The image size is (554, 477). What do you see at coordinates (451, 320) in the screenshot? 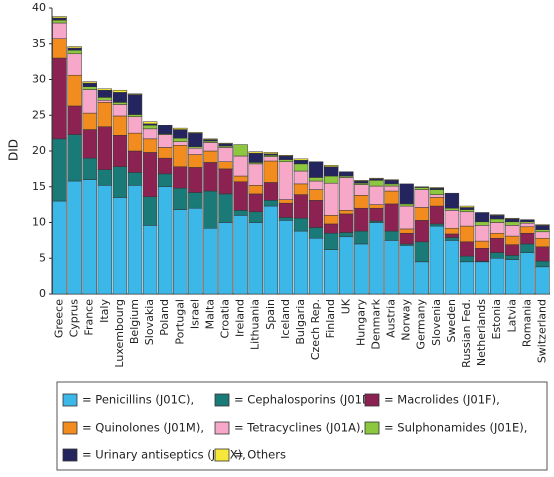
I see `x-tick-label: Sweden` at bounding box center [451, 320].